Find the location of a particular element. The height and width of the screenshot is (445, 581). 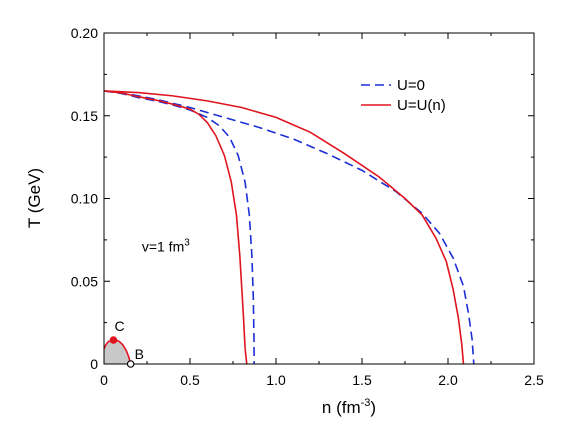

annotation-sup: 3 is located at coordinates (187, 242).